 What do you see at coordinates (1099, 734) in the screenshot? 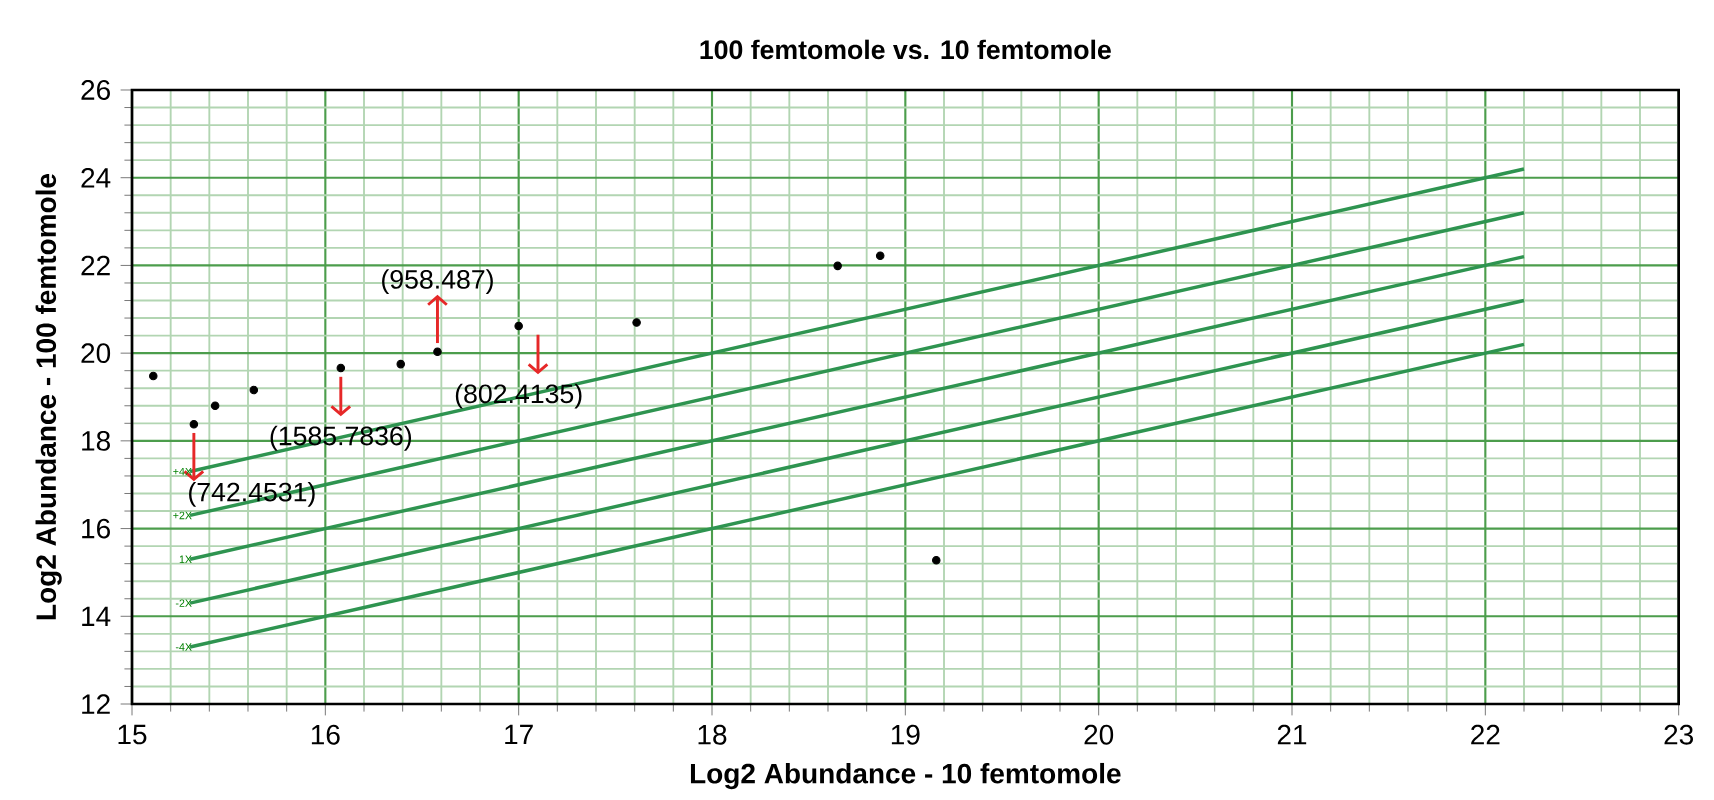
I see `x-tick-label: 20` at bounding box center [1099, 734].